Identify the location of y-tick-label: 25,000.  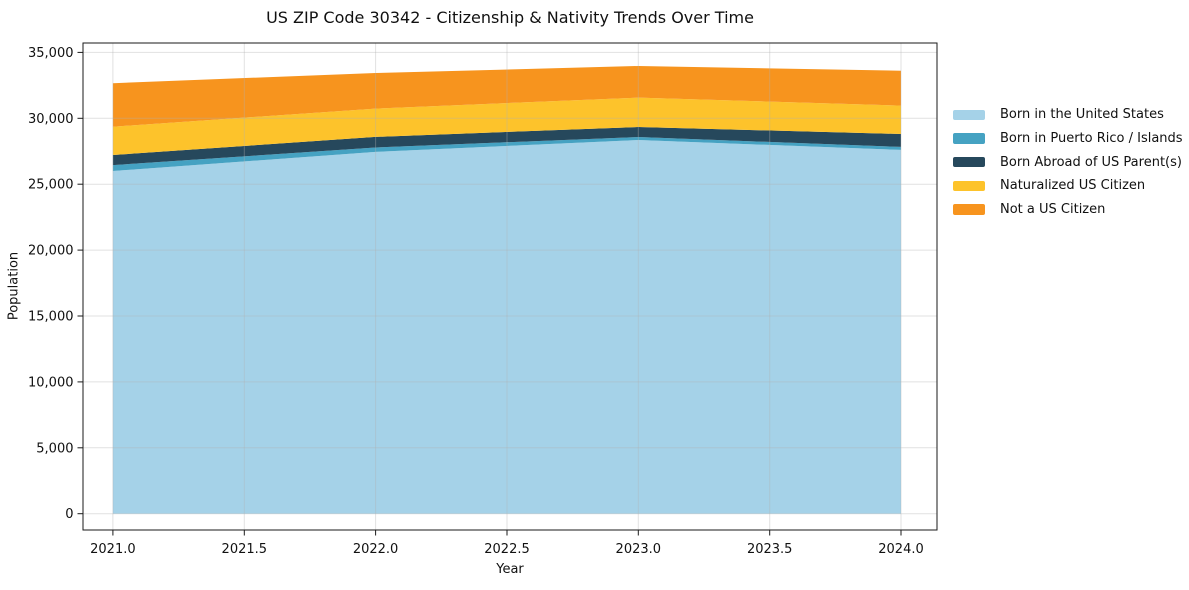
(51, 185).